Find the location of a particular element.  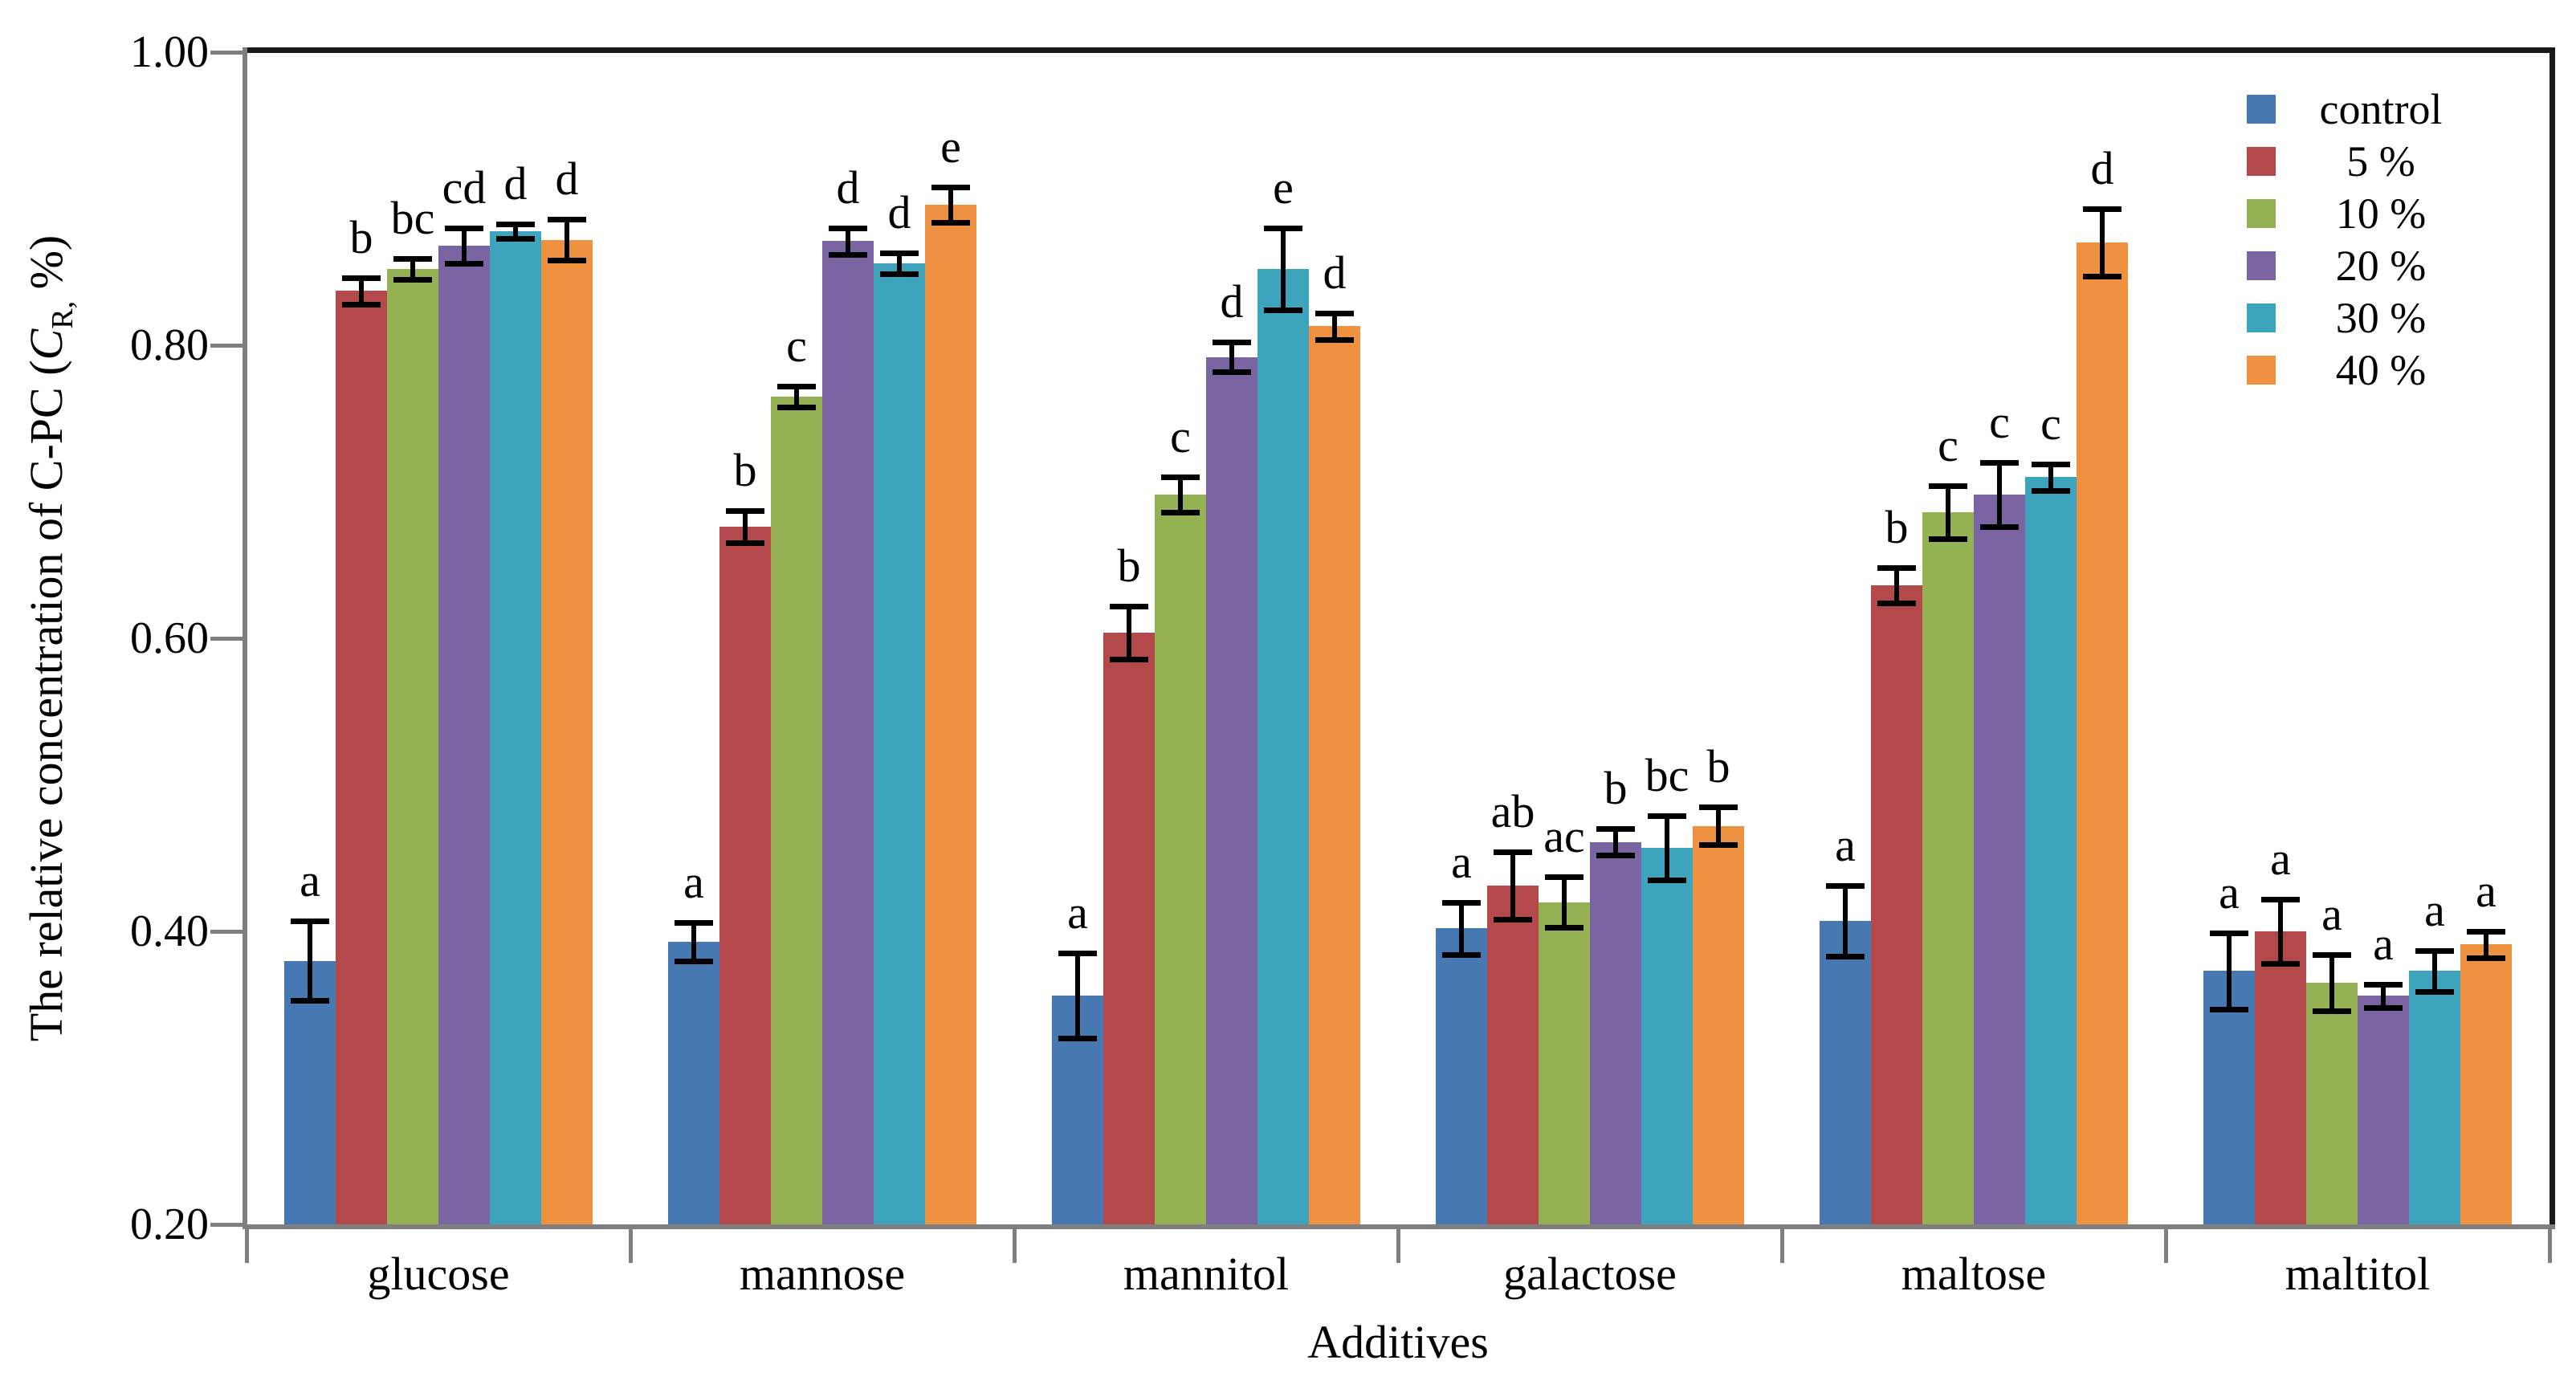

error-bar-maltose-30% is located at coordinates (2050, 477).